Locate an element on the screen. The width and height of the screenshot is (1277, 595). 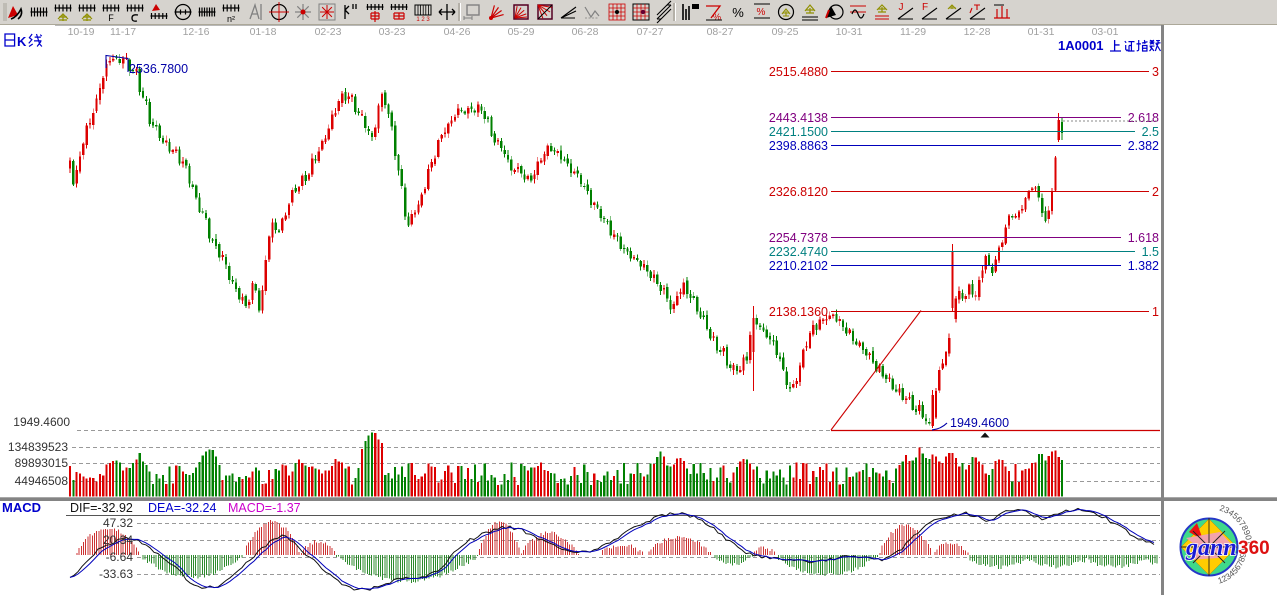
svg-text: 11-17 is located at coordinates (123, 32).